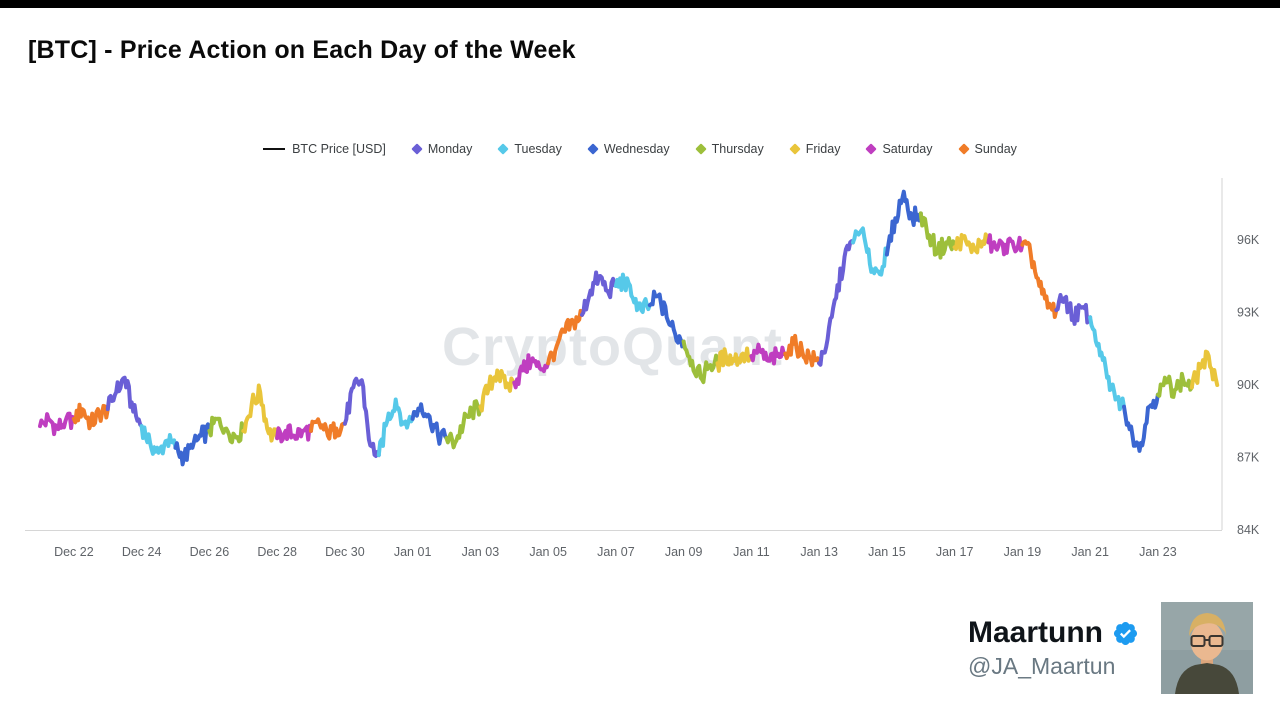  I want to click on x-tick-label: Dec 28, so click(277, 552).